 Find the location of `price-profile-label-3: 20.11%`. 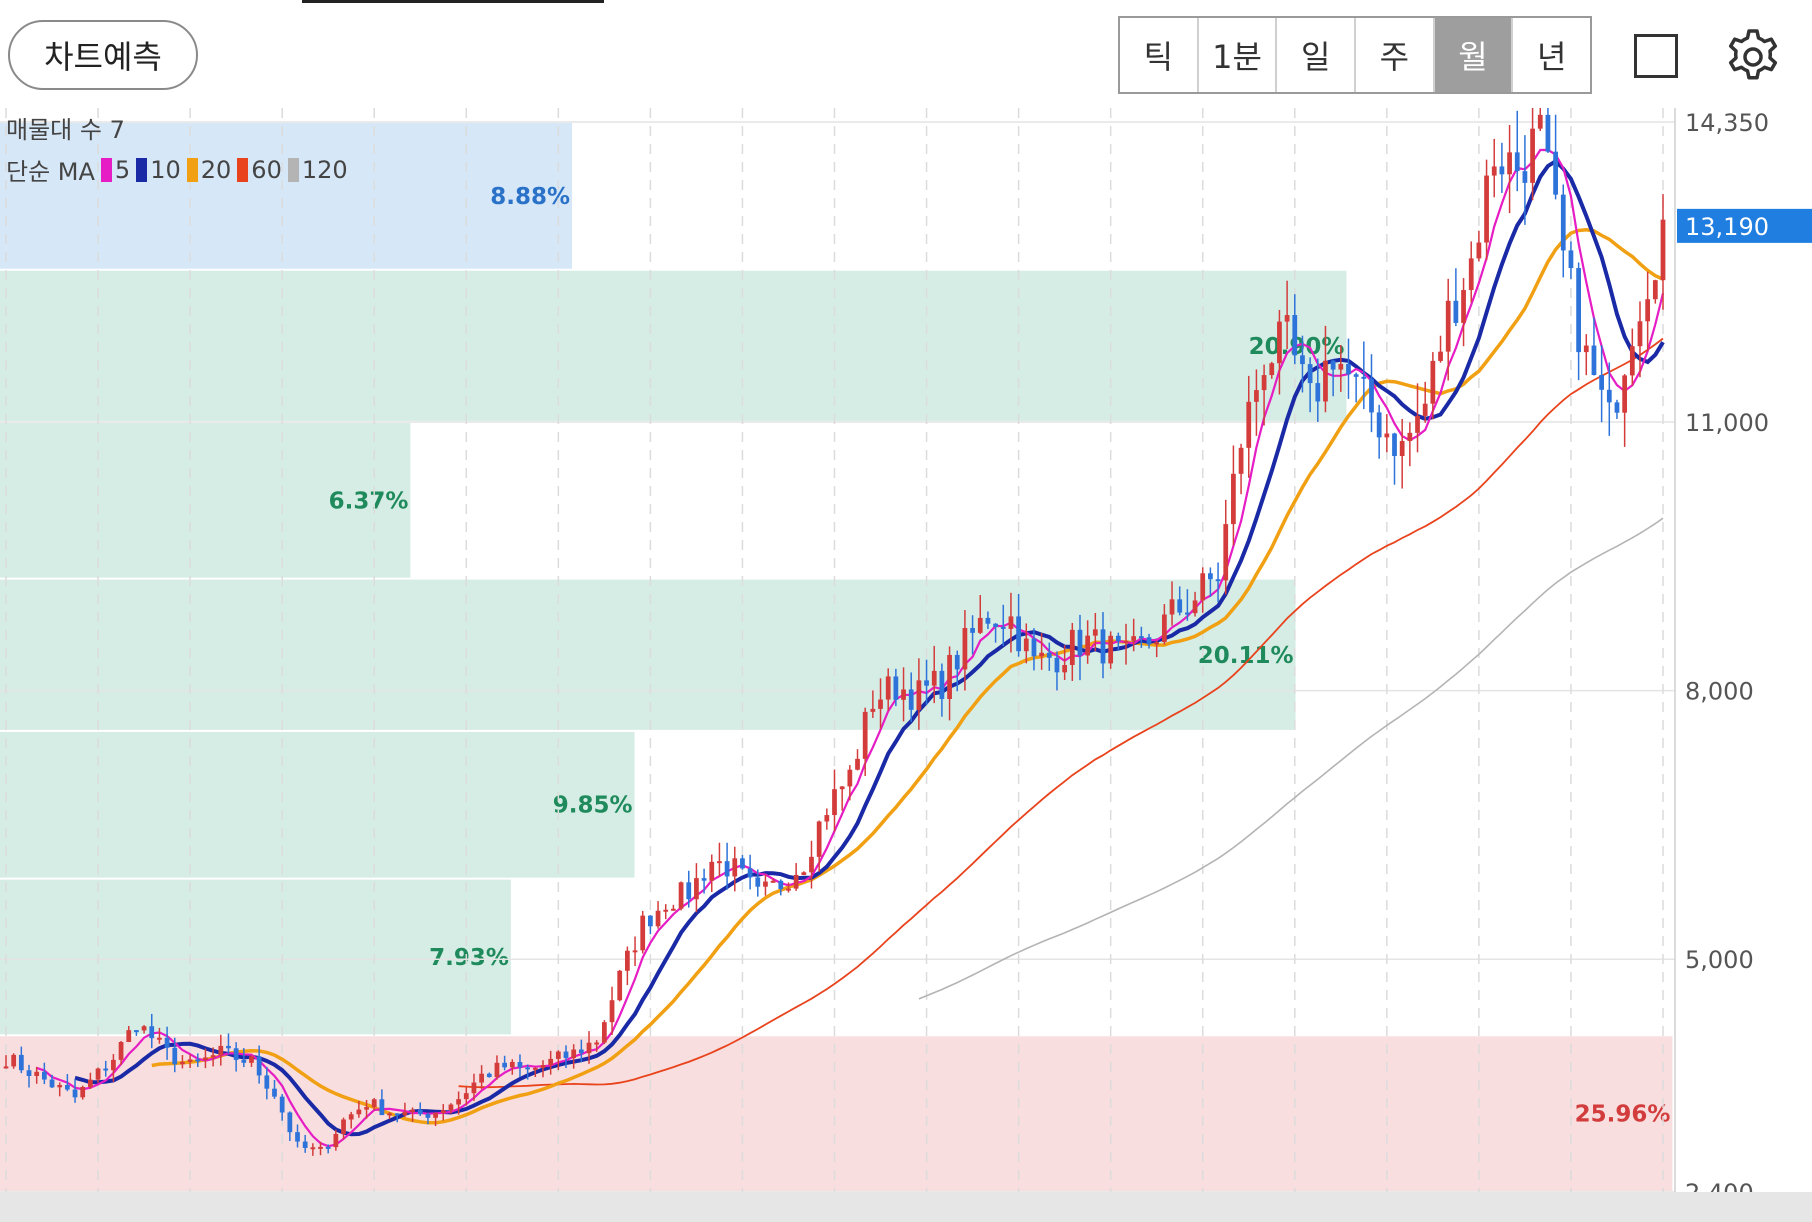

price-profile-label-3: 20.11% is located at coordinates (1246, 656).